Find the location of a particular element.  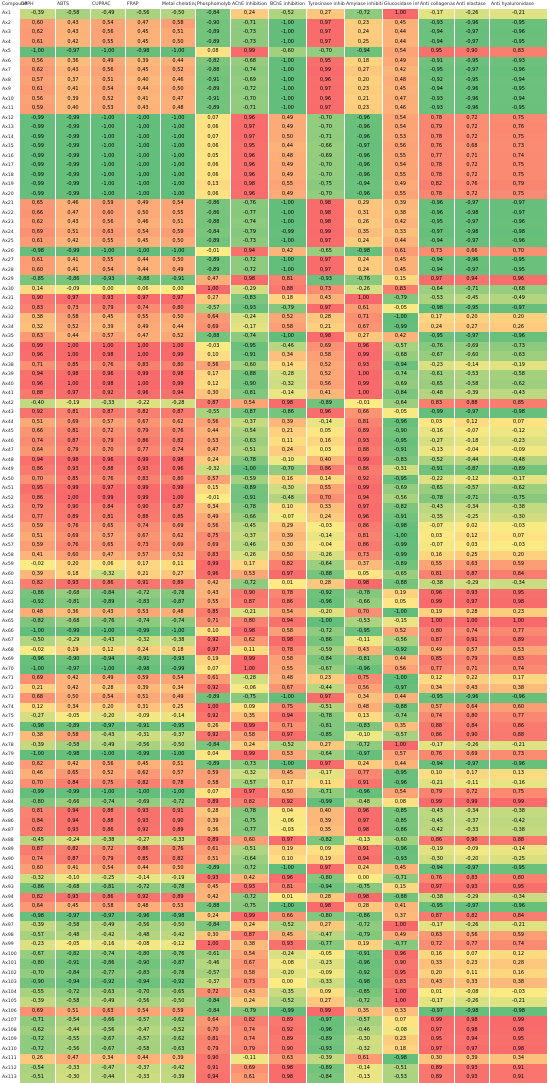

heatmap-cell: -0,85 is located at coordinates (401, 812).